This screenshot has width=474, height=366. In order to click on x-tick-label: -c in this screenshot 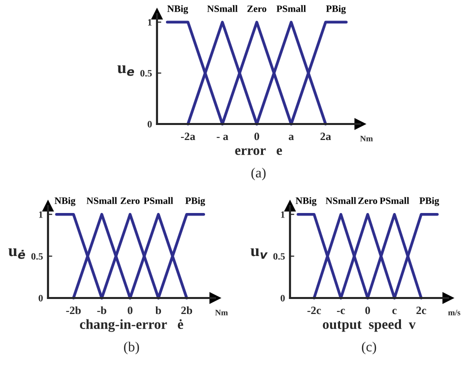, I will do `click(340, 311)`.